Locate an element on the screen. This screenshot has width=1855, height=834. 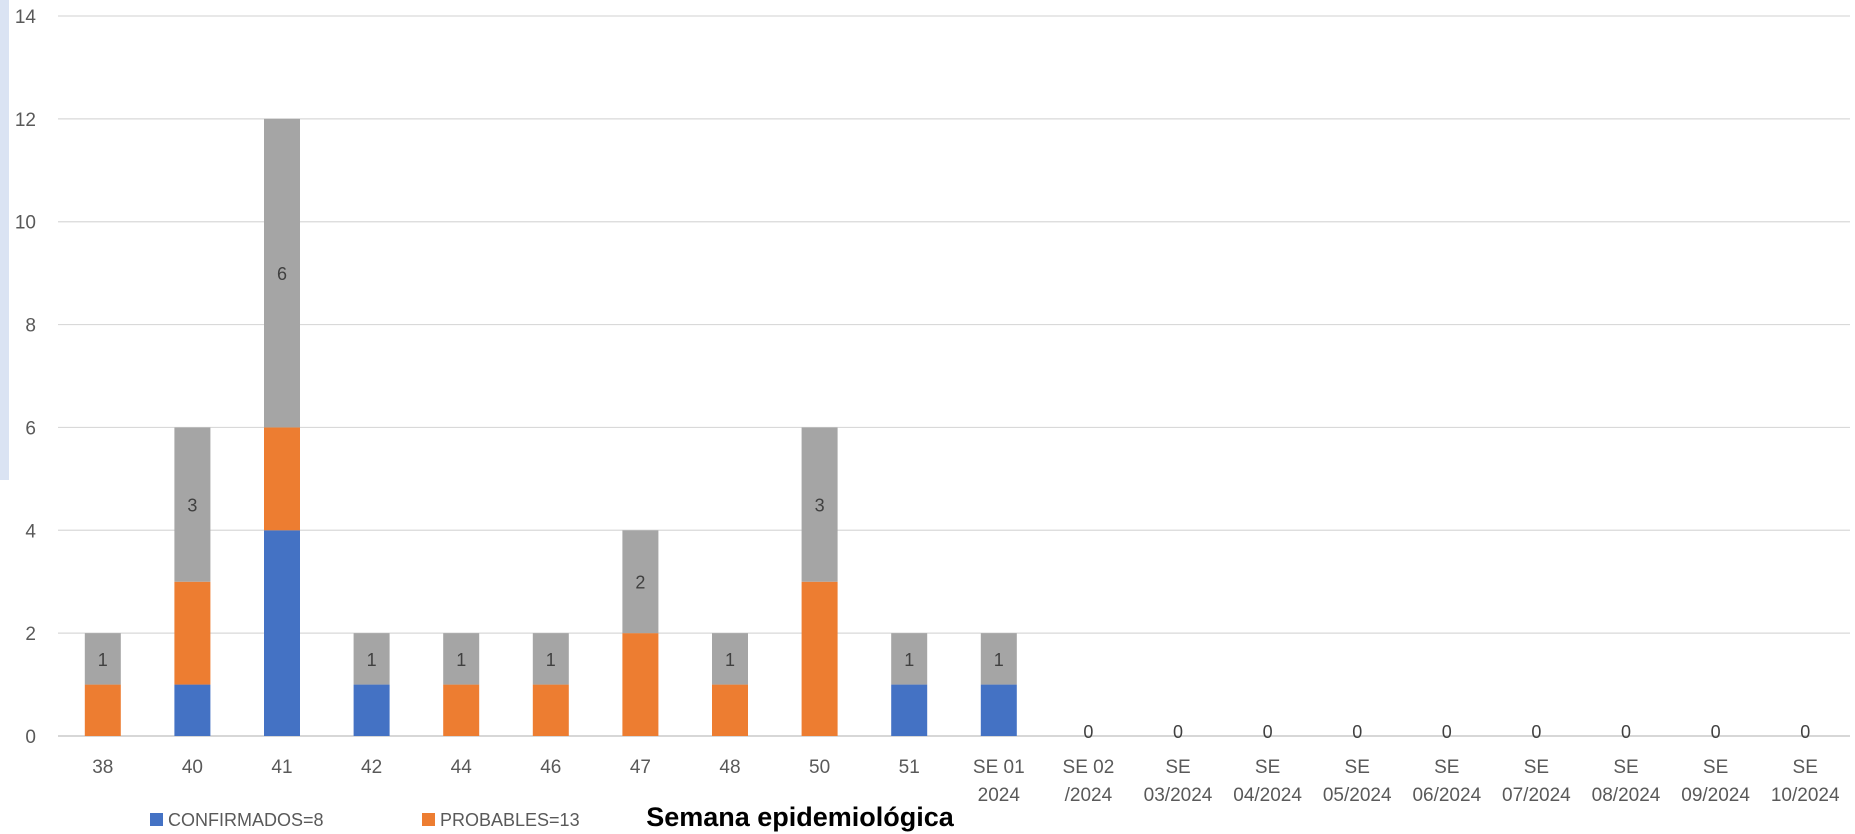
x-axis-title: Semana epidemiológica is located at coordinates (800, 817).